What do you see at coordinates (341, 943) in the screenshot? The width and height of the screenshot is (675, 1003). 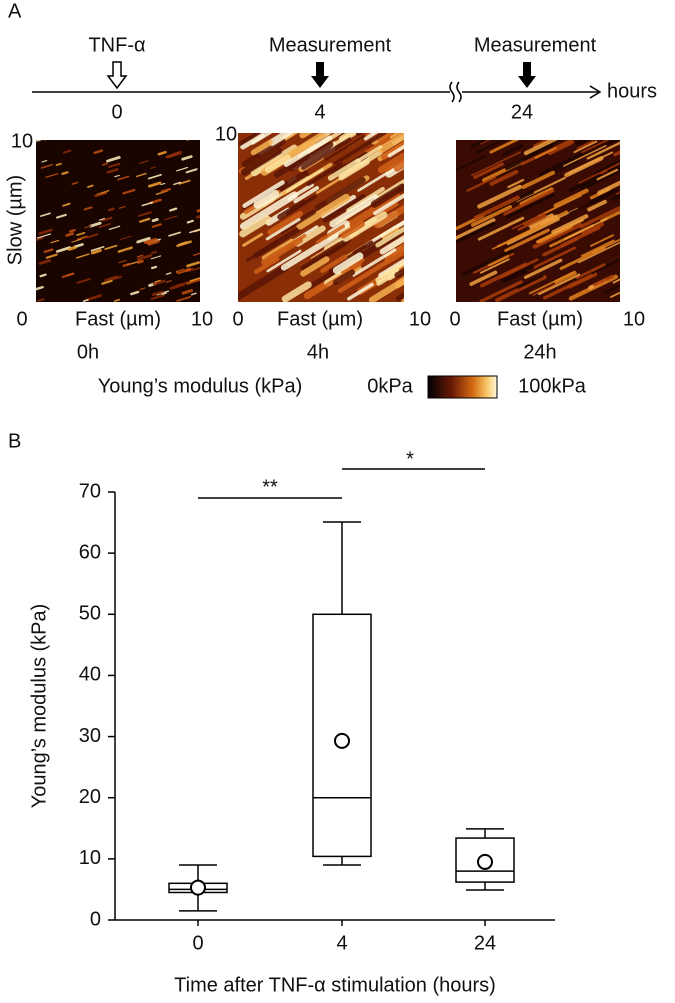 I see `x-tick-label: 4` at bounding box center [341, 943].